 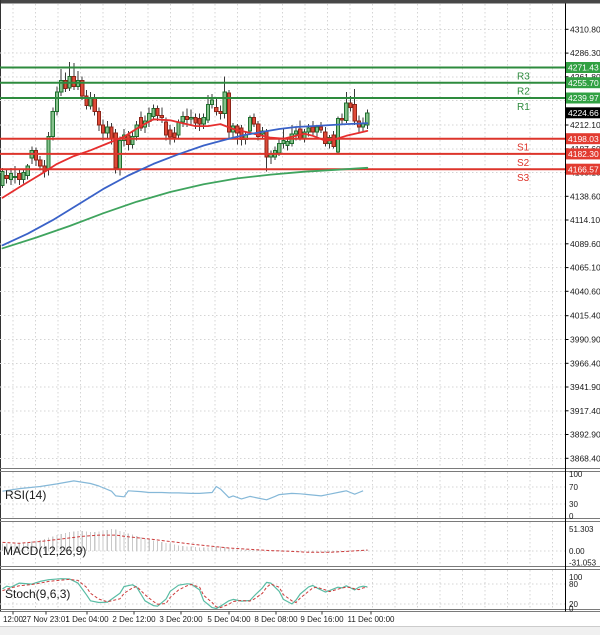 What do you see at coordinates (573, 584) in the screenshot?
I see `stoch-axis-label: 80` at bounding box center [573, 584].